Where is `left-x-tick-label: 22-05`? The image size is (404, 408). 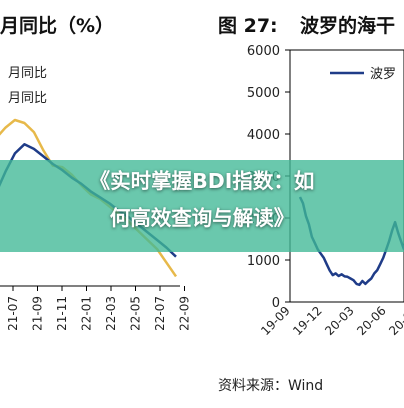 left-x-tick-label: 22-05 is located at coordinates (136, 313).